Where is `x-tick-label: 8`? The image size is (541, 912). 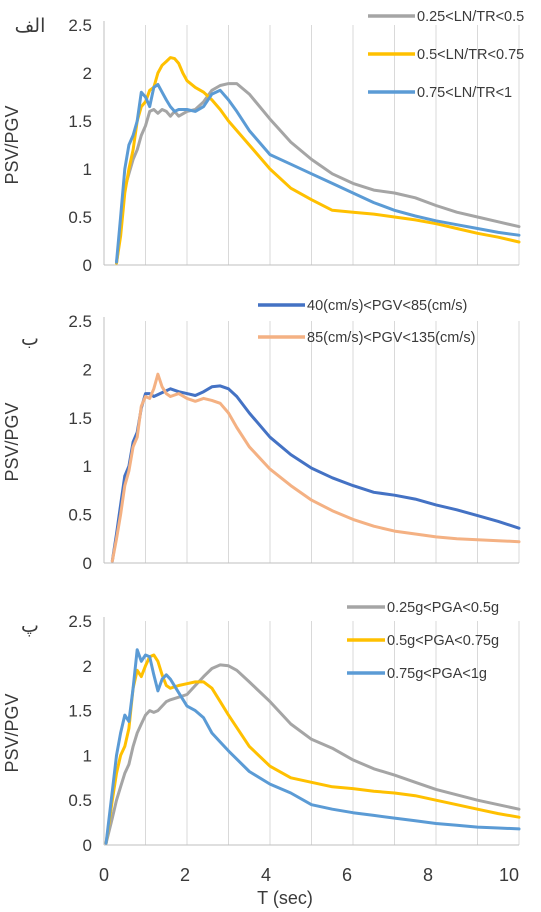 x-tick-label: 8 is located at coordinates (428, 875).